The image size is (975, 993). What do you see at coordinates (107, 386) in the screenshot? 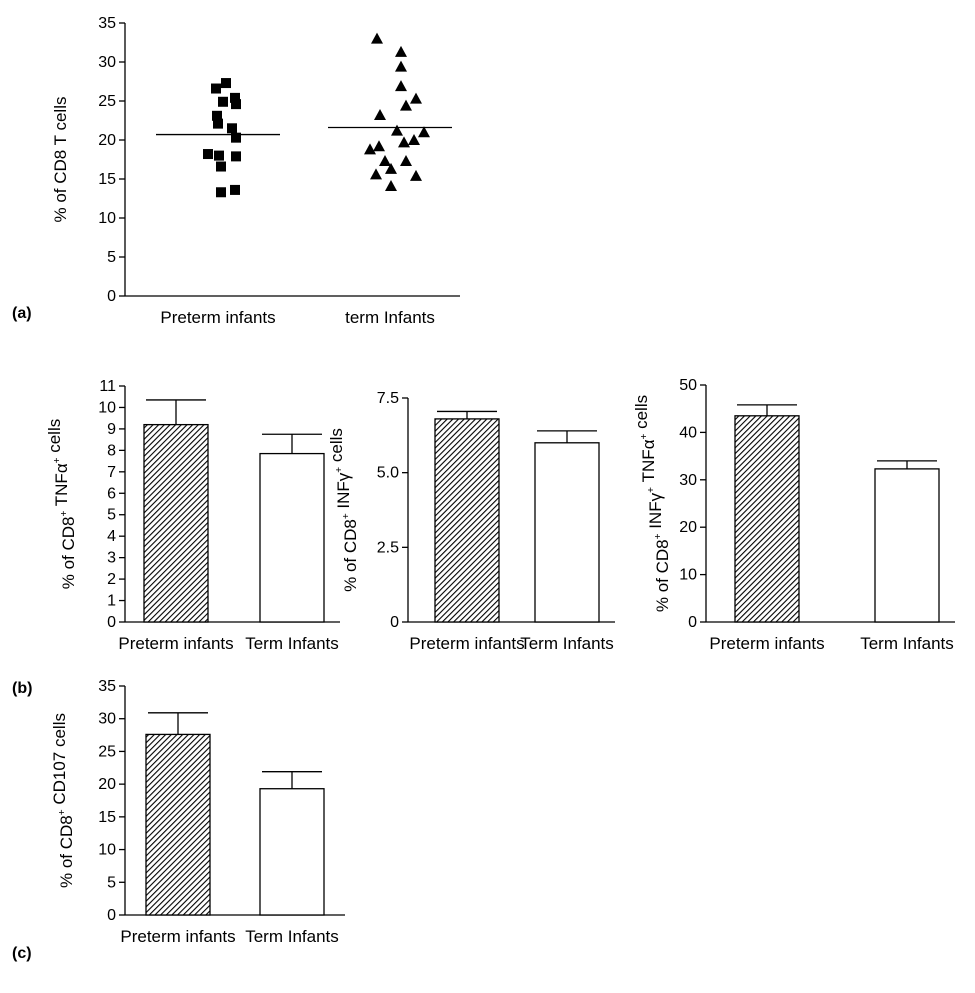
I see `y-tick-label: 11` at bounding box center [107, 386].